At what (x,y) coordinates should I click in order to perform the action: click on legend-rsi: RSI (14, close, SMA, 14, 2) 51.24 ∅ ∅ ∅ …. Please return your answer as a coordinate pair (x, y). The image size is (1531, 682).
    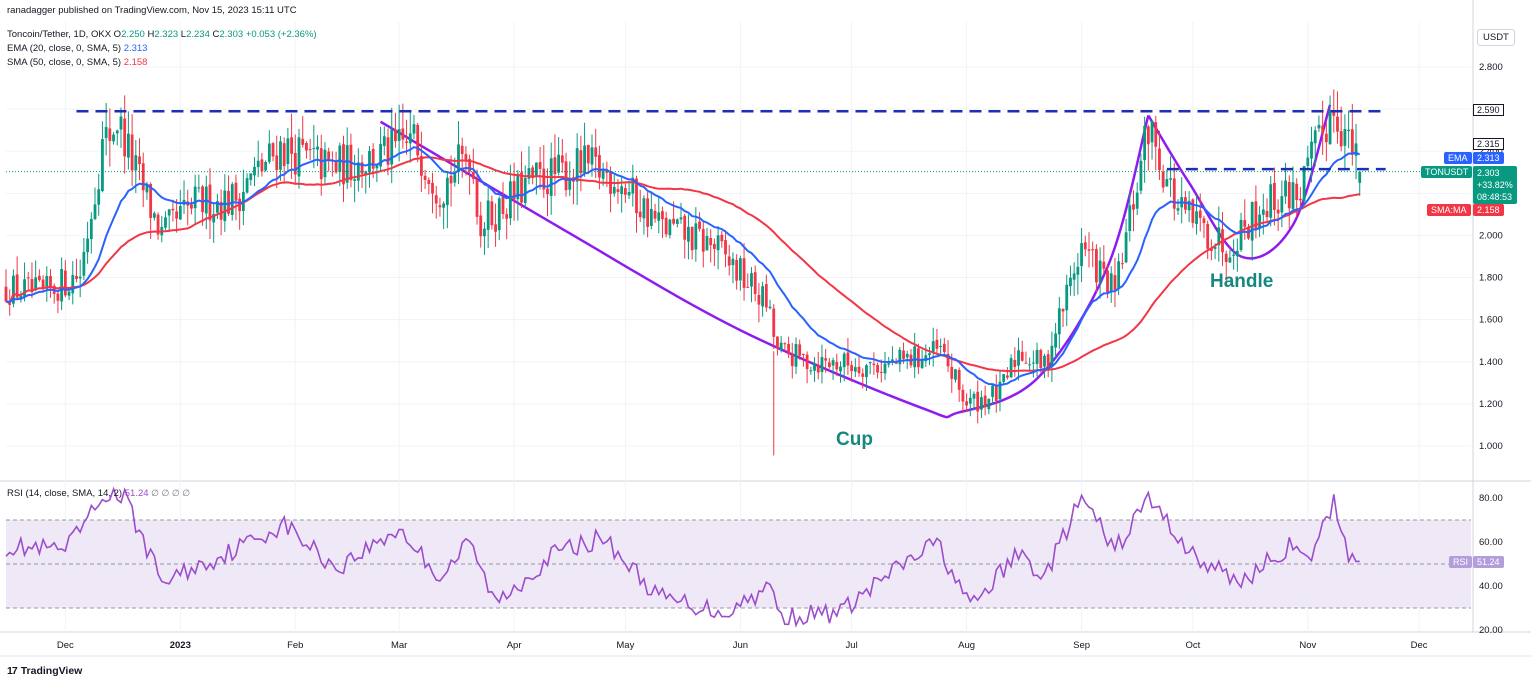
    Looking at the image, I should click on (99, 493).